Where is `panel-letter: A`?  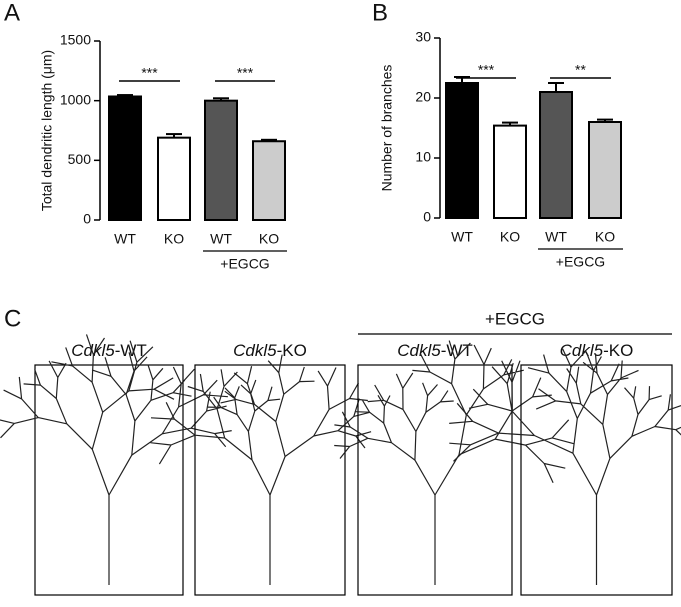
panel-letter: A is located at coordinates (12, 13).